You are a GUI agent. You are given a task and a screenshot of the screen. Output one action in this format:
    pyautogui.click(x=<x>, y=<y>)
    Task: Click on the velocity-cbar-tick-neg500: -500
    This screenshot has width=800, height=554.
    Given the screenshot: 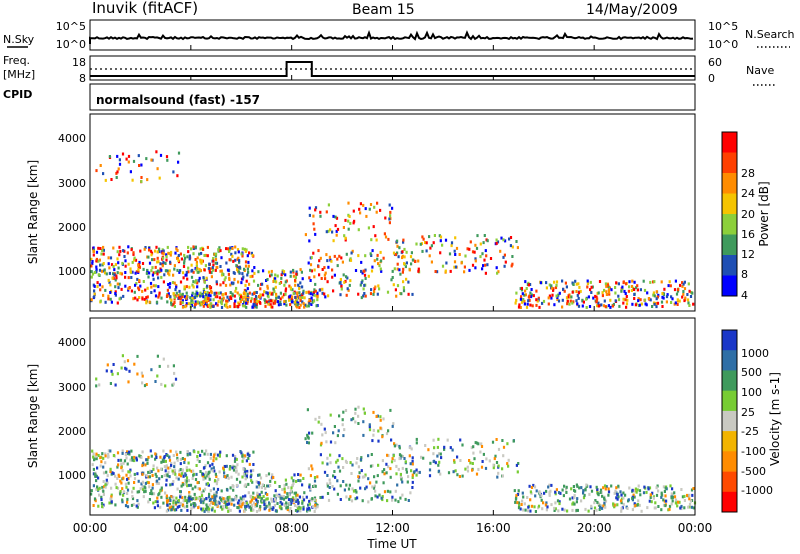 What is the action you would take?
    pyautogui.click(x=753, y=471)
    